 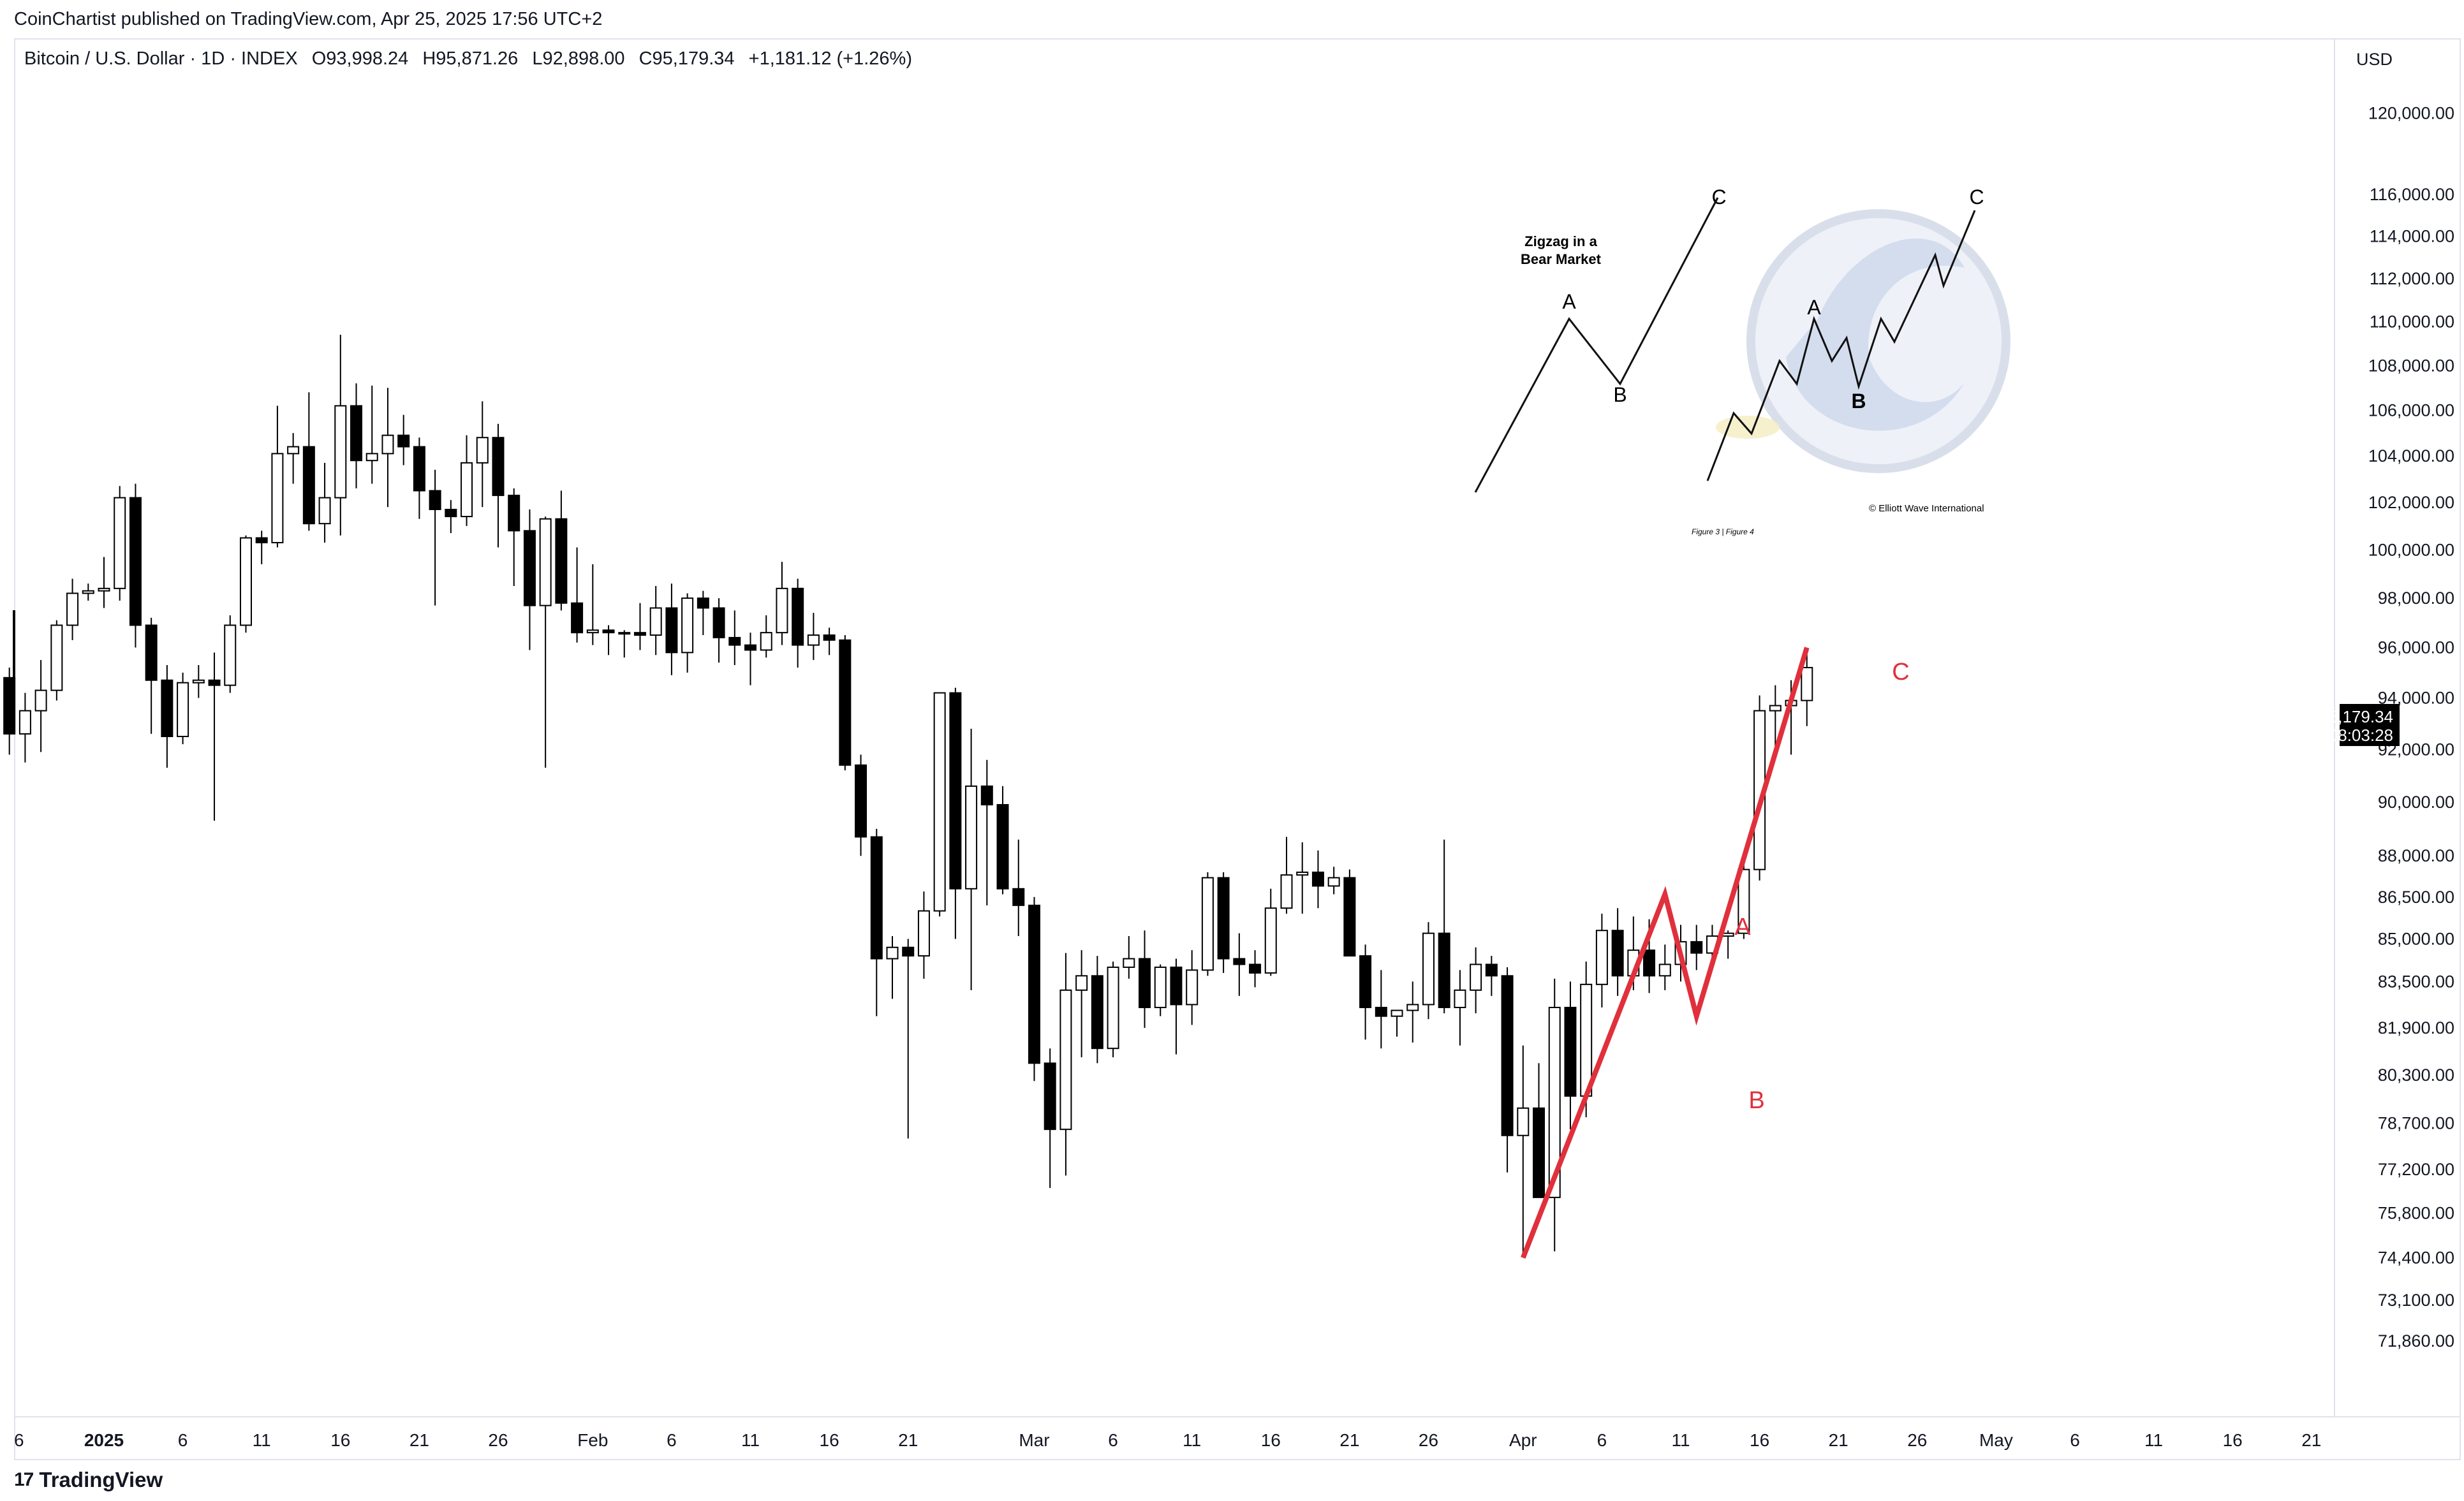 I want to click on zigzag-abc-line, so click(x=1665, y=953).